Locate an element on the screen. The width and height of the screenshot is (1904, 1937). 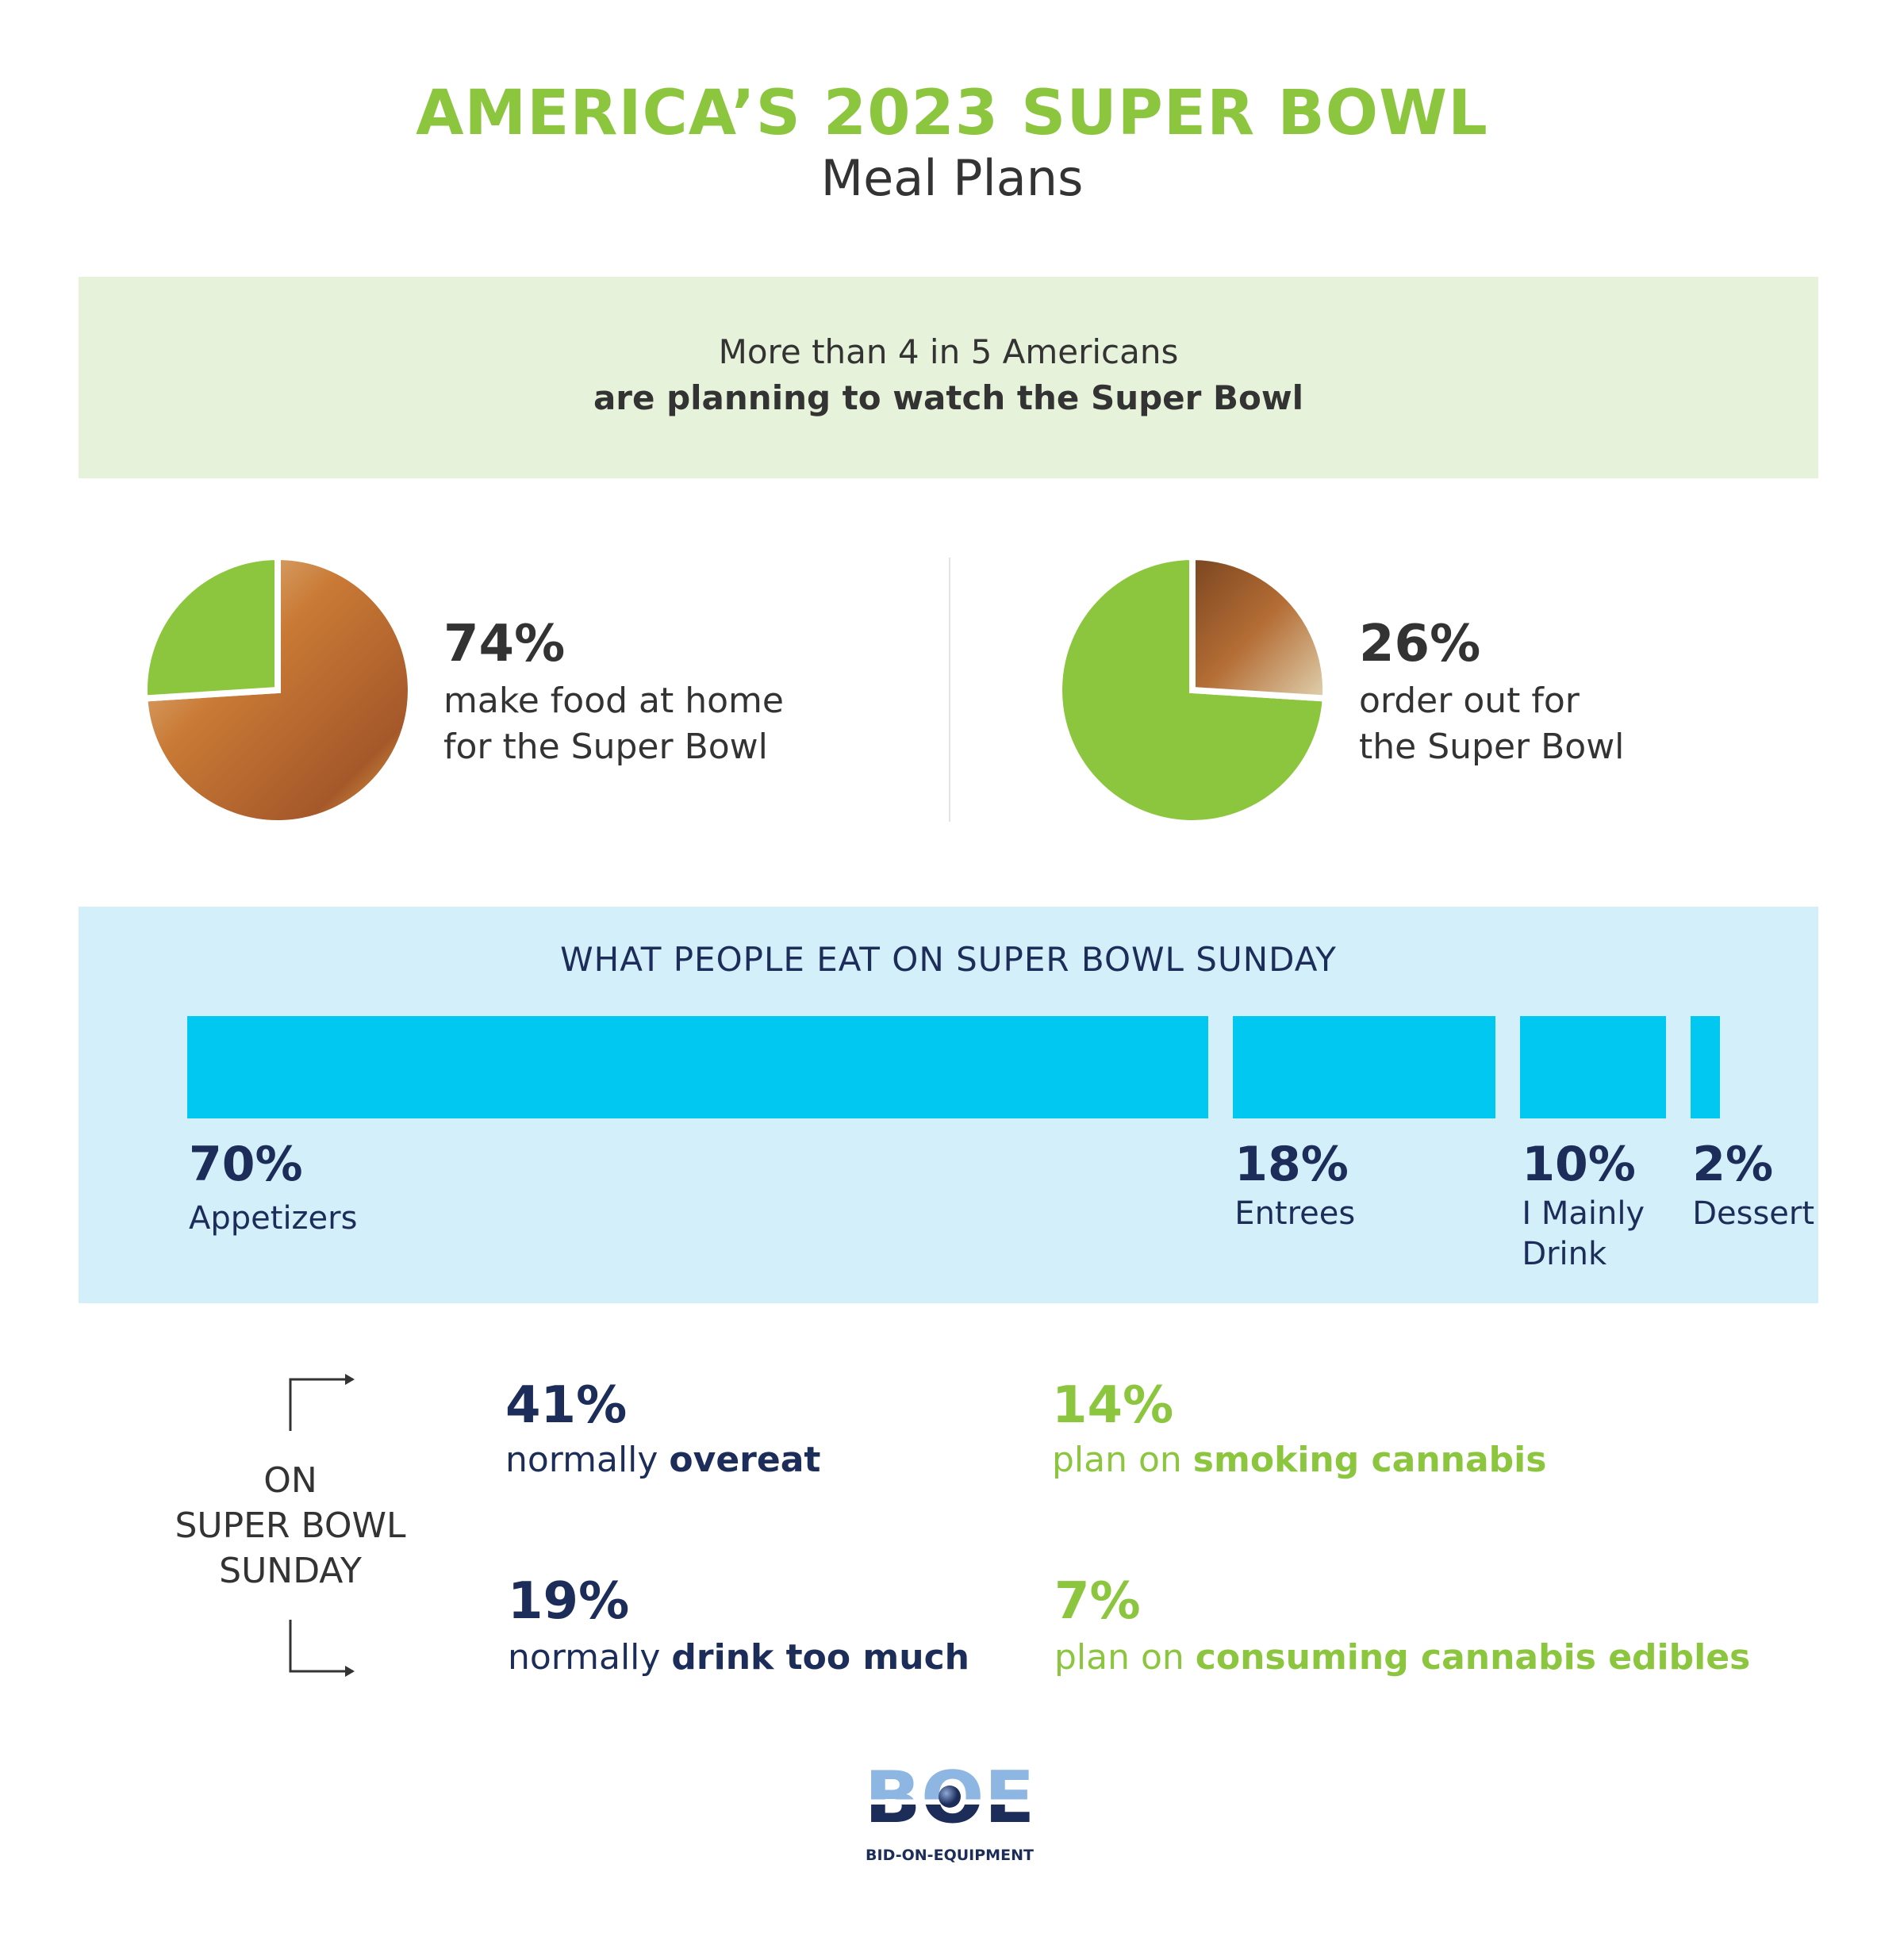
stat-bold-text: overeat is located at coordinates (745, 1460).